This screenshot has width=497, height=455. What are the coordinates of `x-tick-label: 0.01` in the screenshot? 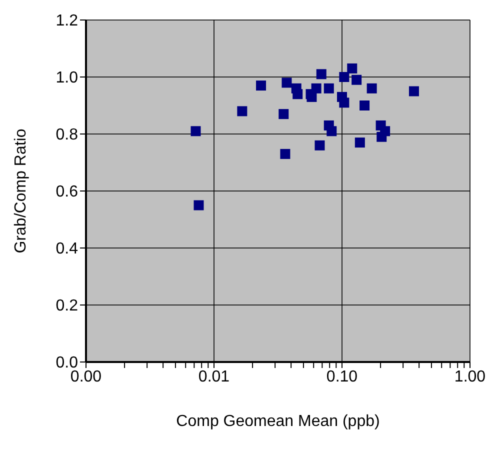 It's located at (214, 377).